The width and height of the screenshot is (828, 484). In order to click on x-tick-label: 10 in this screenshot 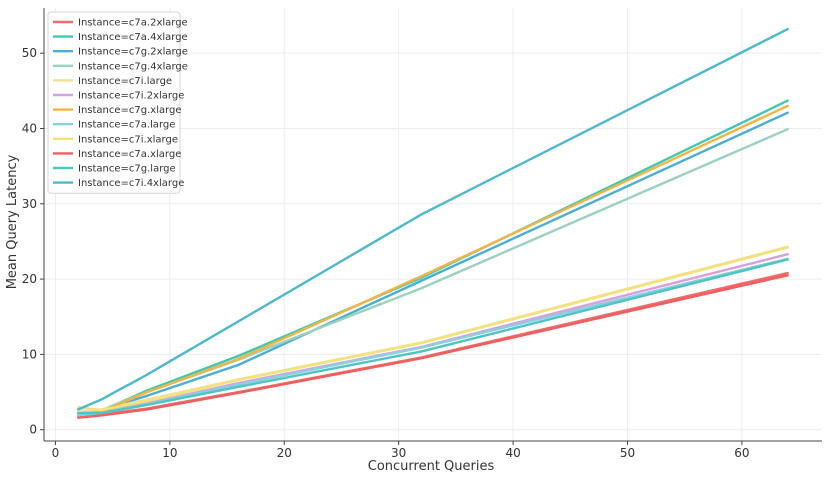, I will do `click(169, 453)`.